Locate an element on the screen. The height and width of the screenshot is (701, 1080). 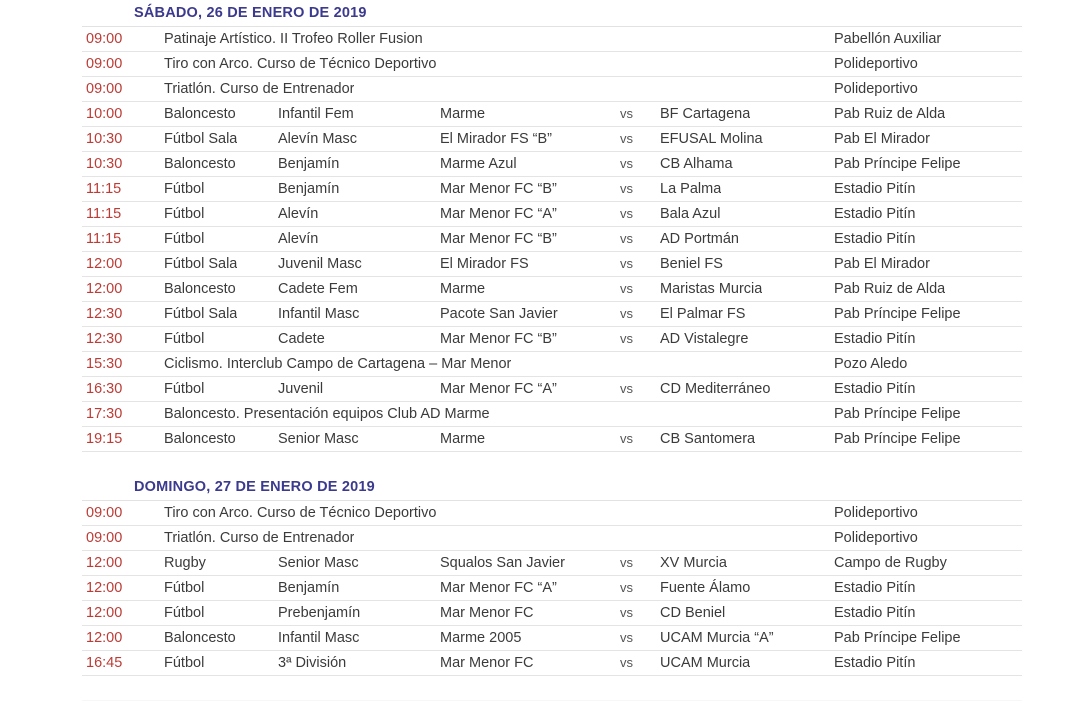
event-category: Infantil Fem is located at coordinates (316, 114).